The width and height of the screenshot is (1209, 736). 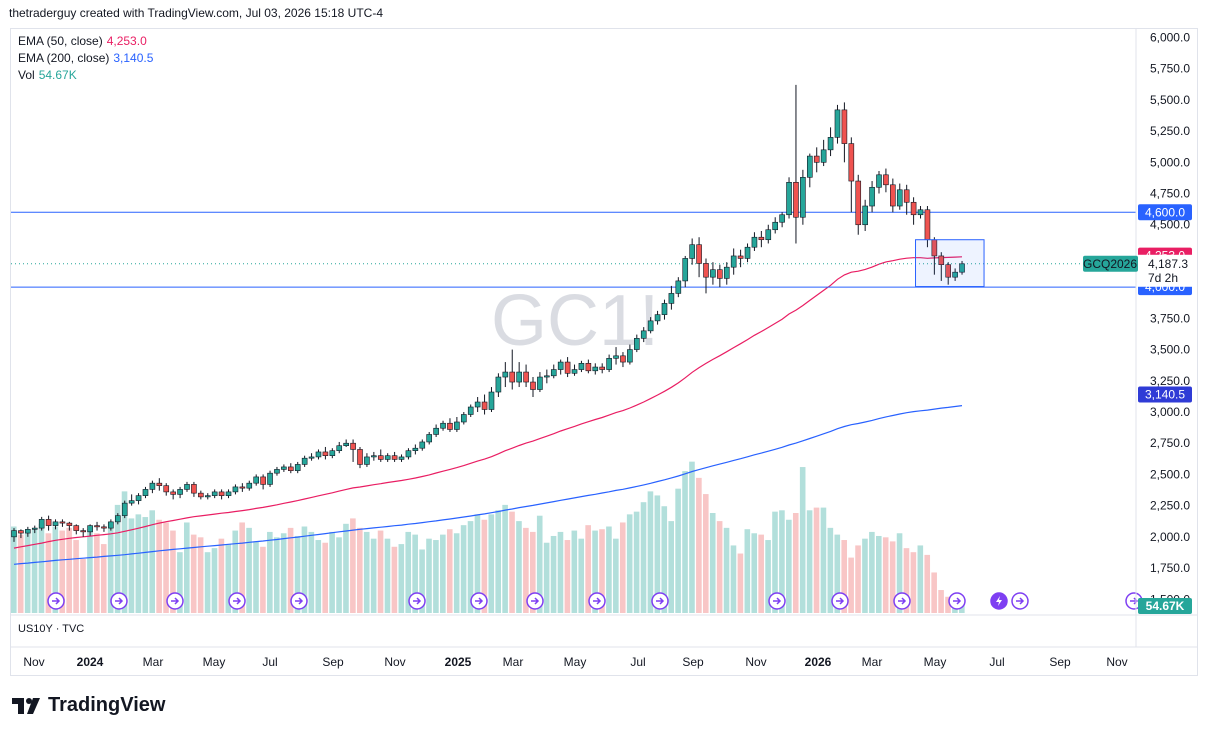 What do you see at coordinates (1170, 350) in the screenshot?
I see `y-tick-label: 3,500.0` at bounding box center [1170, 350].